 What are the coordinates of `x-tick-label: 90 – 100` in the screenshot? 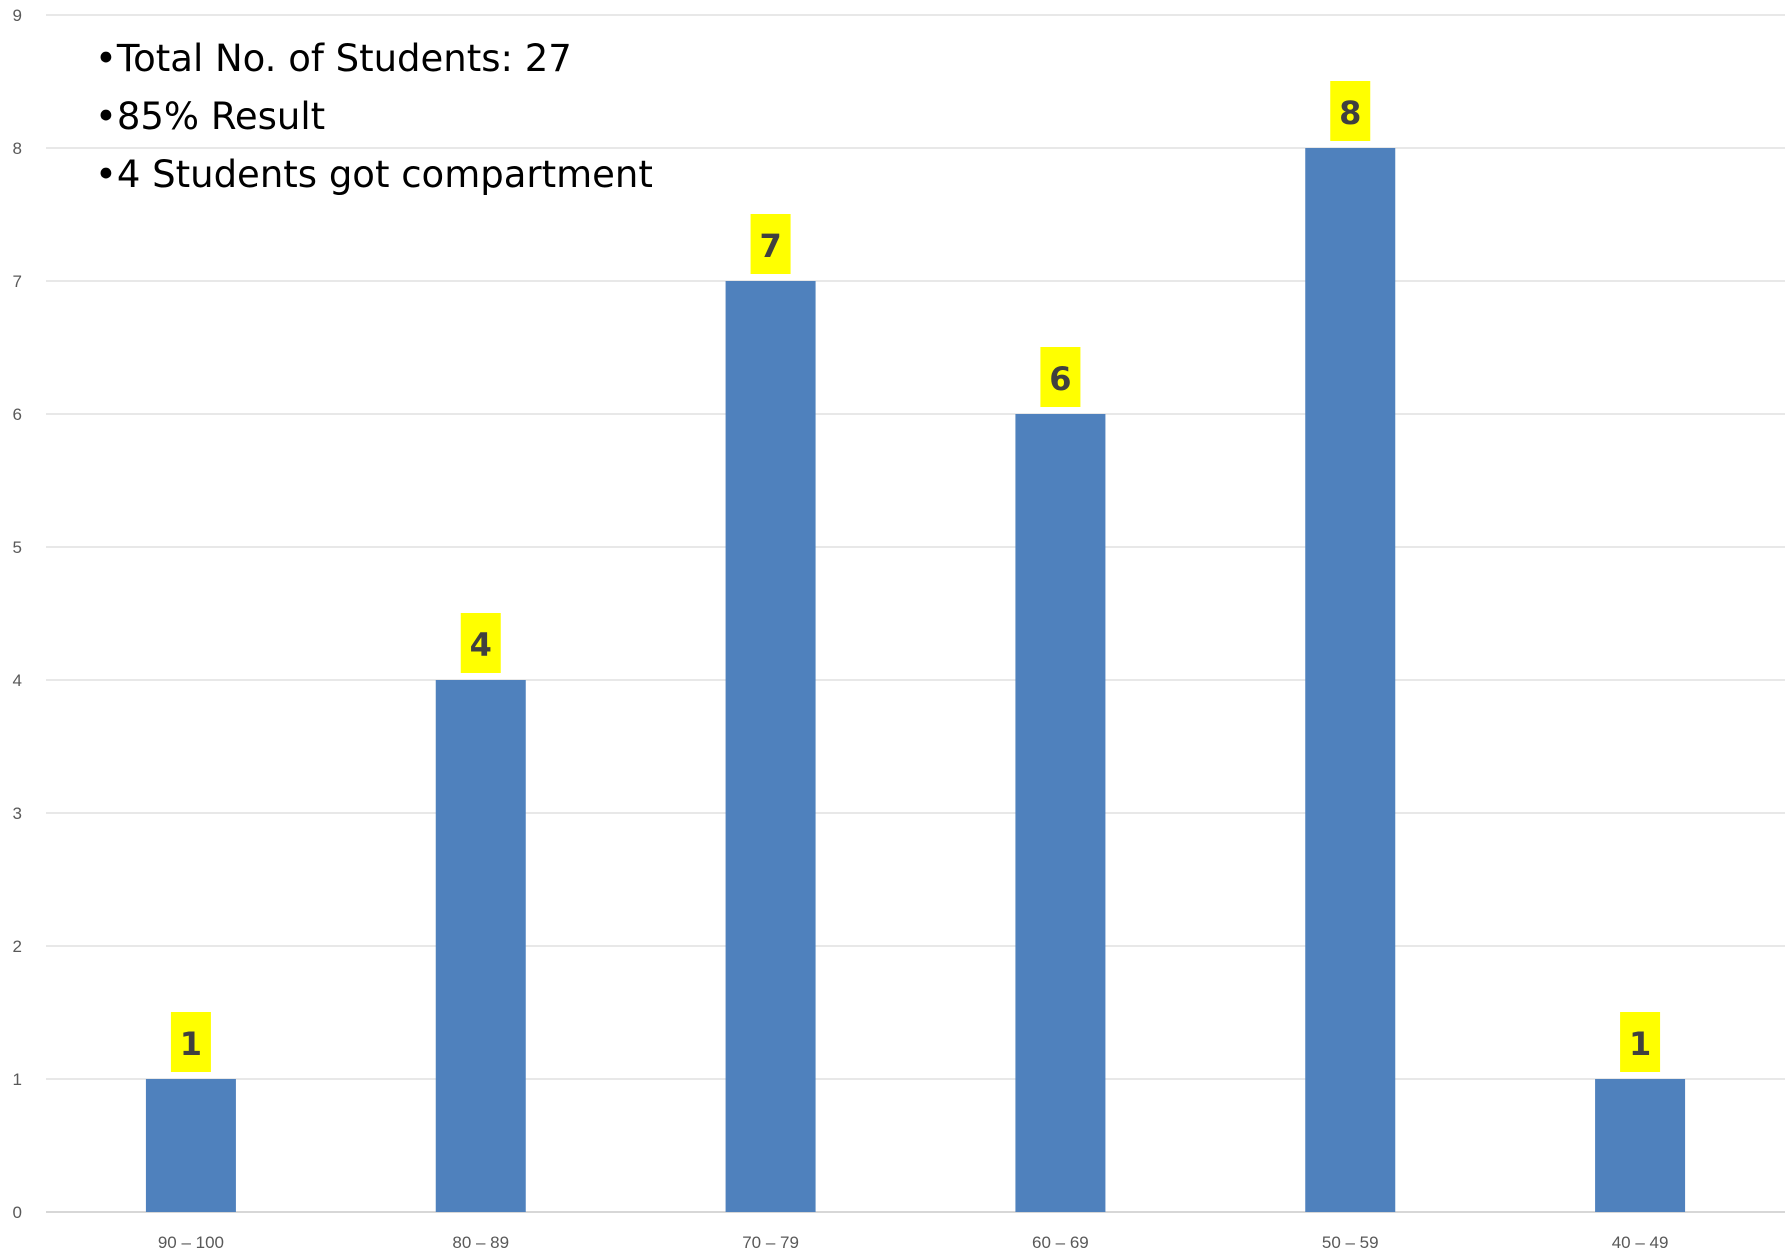 It's located at (191, 1242).